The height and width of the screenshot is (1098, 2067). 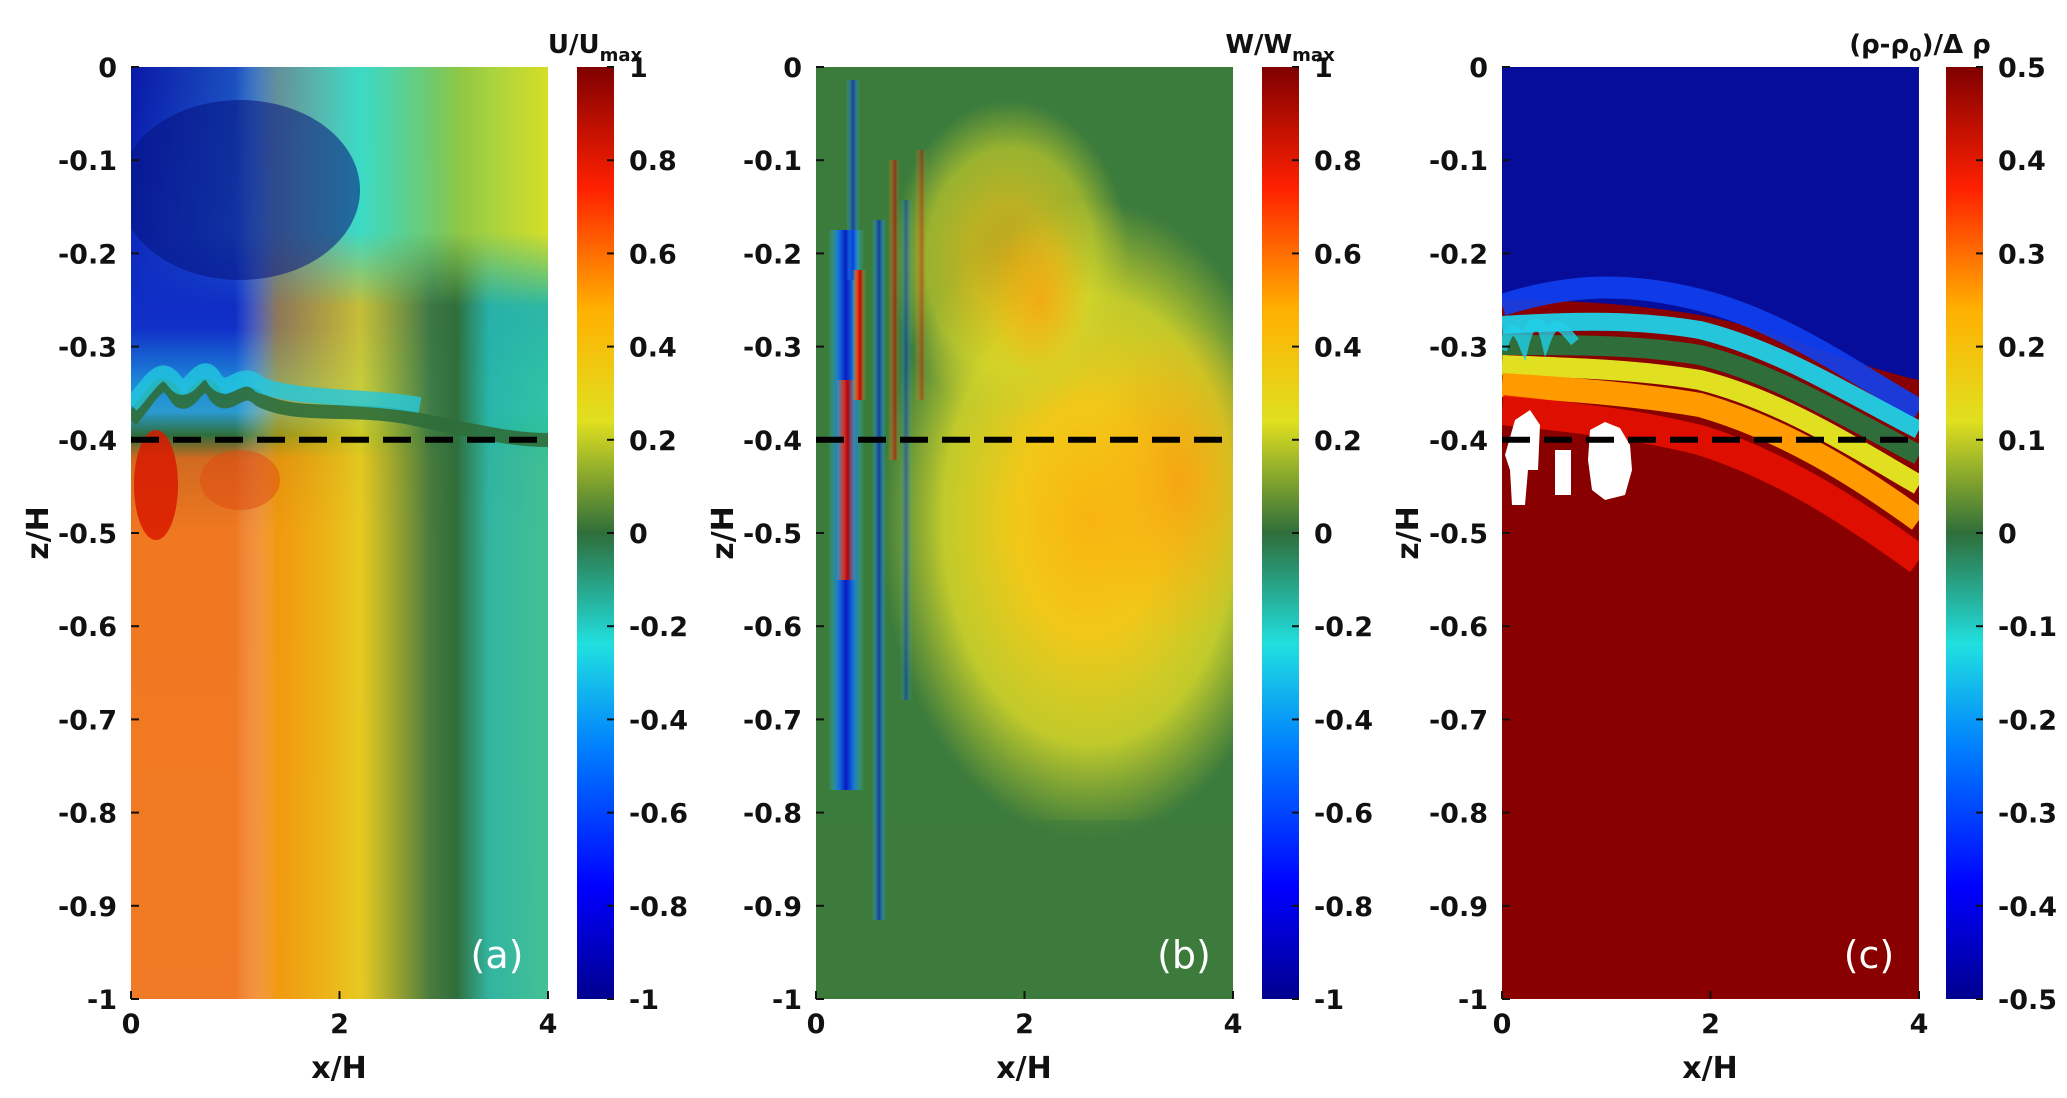 I want to click on panel-a-label: (a), so click(x=497, y=955).